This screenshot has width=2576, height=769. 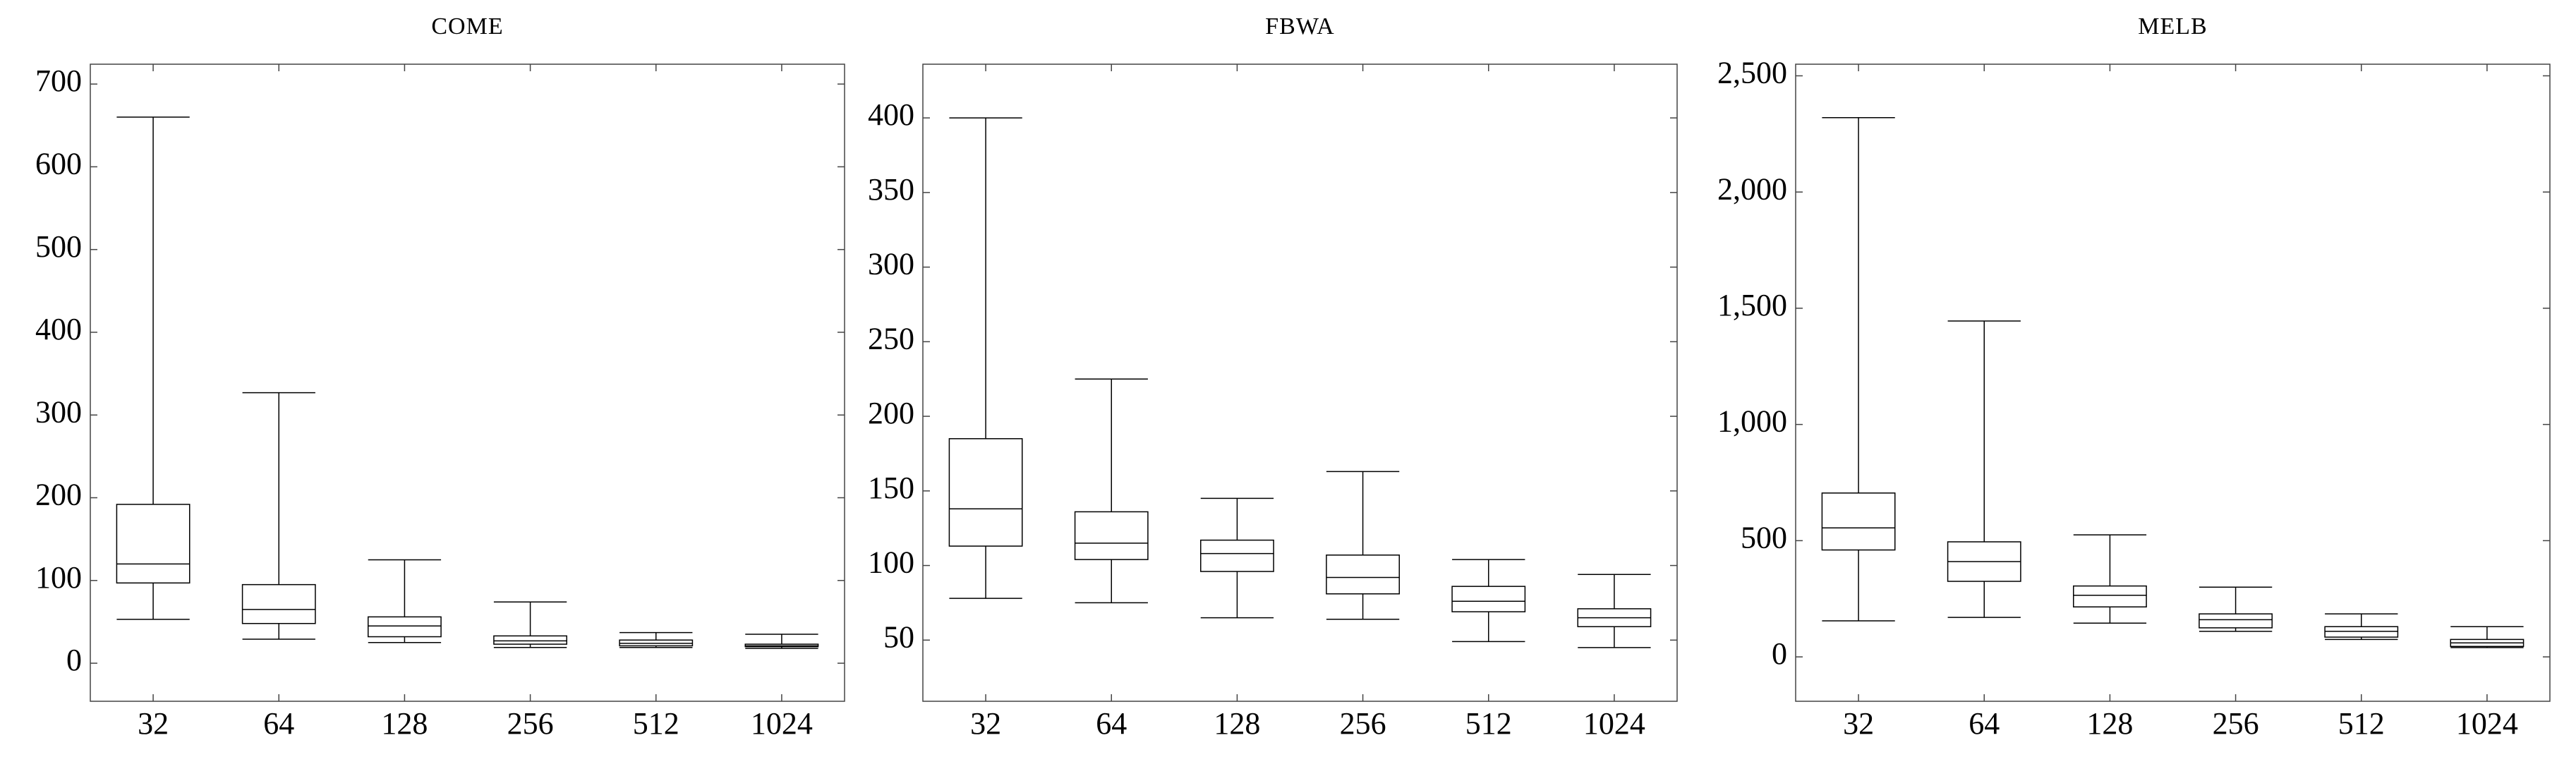 What do you see at coordinates (891, 189) in the screenshot?
I see `y-tick-label: 350` at bounding box center [891, 189].